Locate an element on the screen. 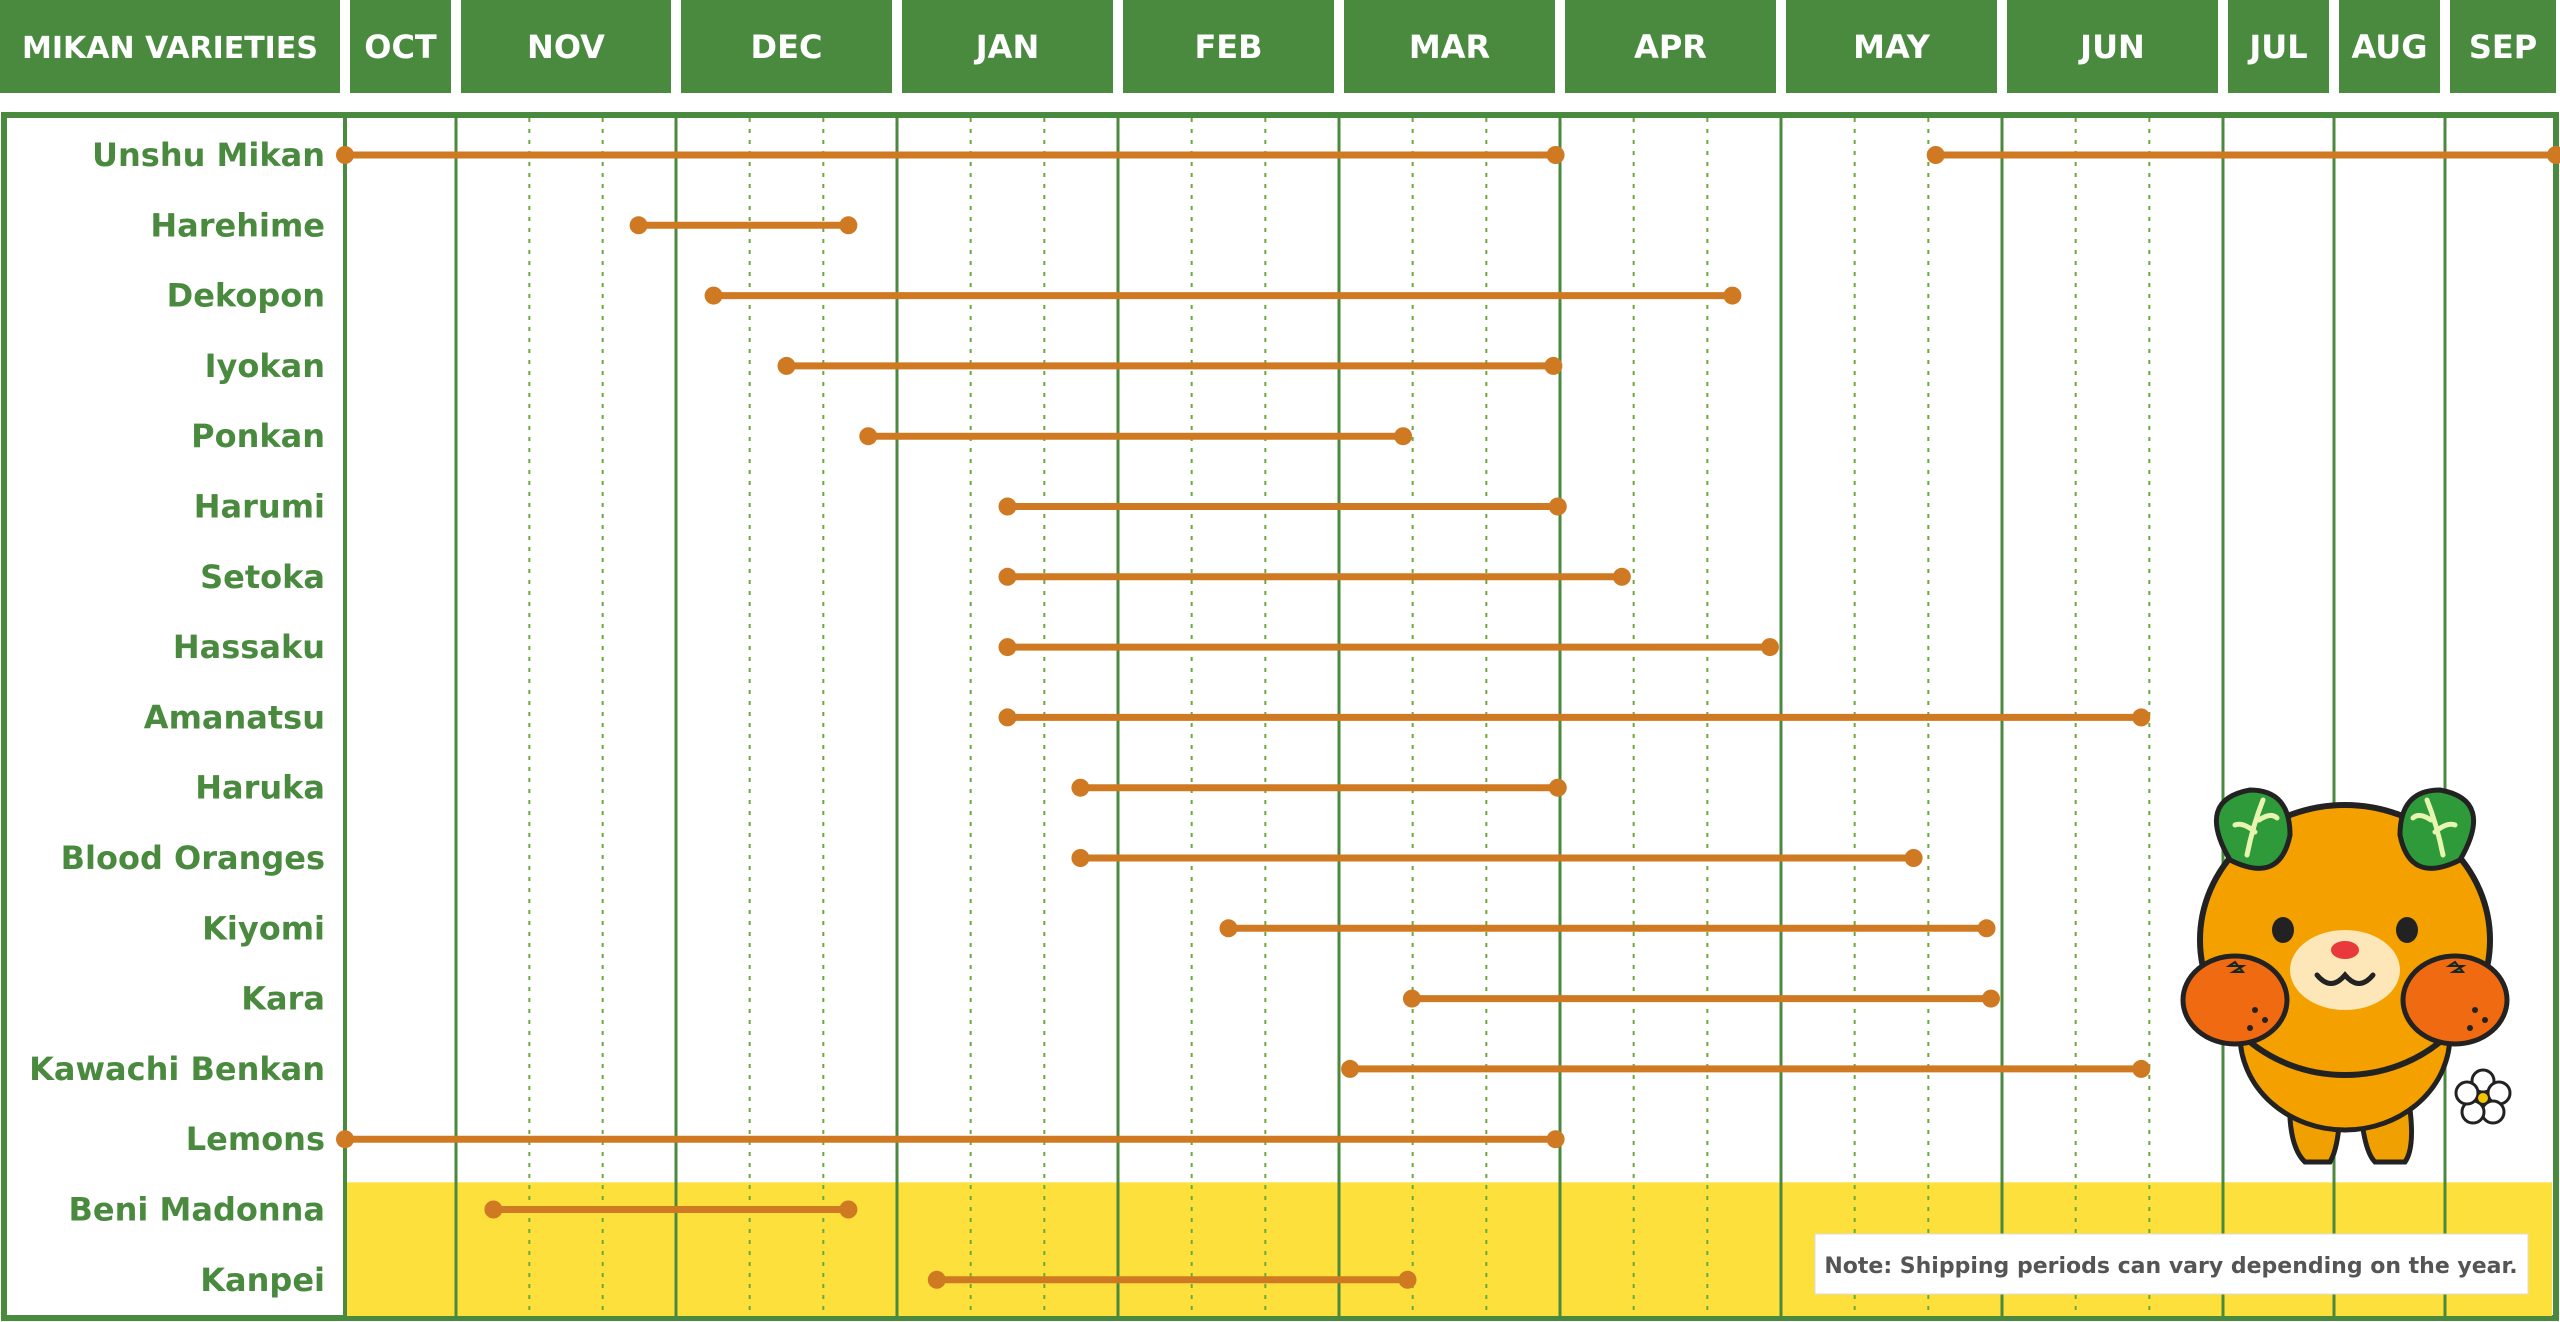 This screenshot has width=2560, height=1322. shipping-bar-kawachi-benkan is located at coordinates (1746, 1068).